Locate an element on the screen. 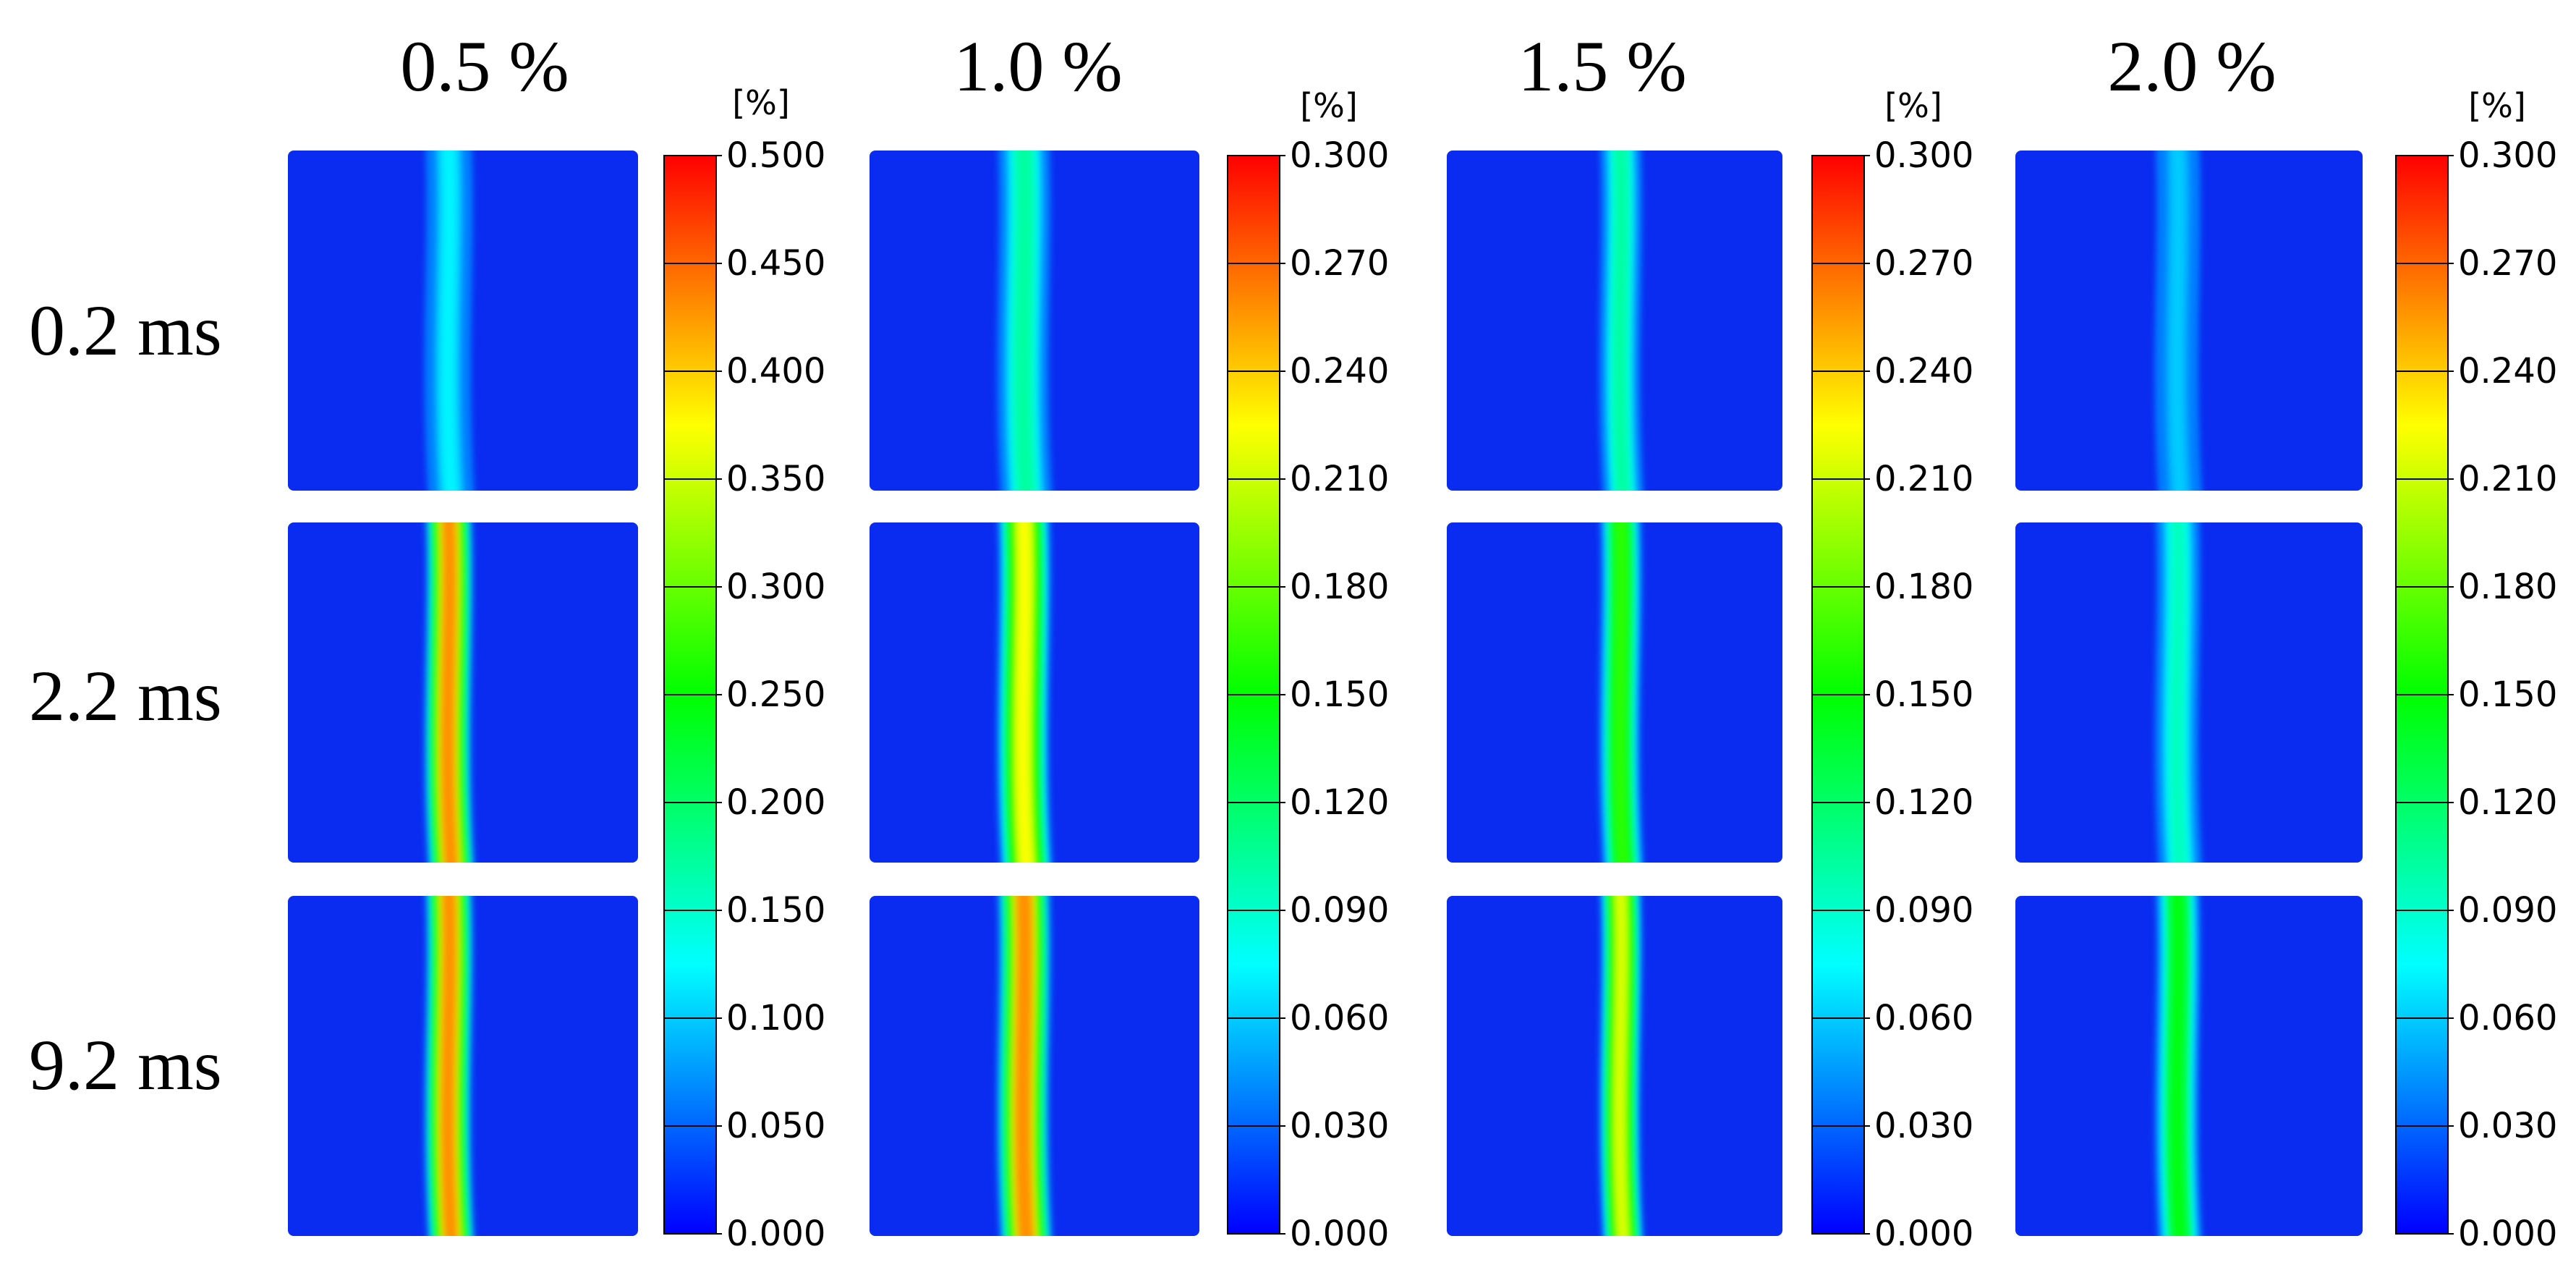 This screenshot has width=2576, height=1270. contour-panel-r1-c0 is located at coordinates (463, 692).